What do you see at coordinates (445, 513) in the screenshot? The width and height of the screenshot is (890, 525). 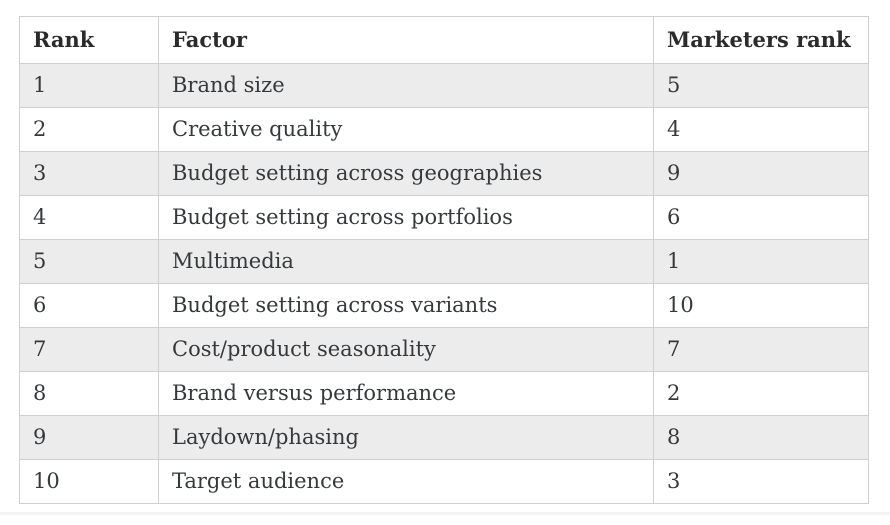 I see `page-bottom-divider` at bounding box center [445, 513].